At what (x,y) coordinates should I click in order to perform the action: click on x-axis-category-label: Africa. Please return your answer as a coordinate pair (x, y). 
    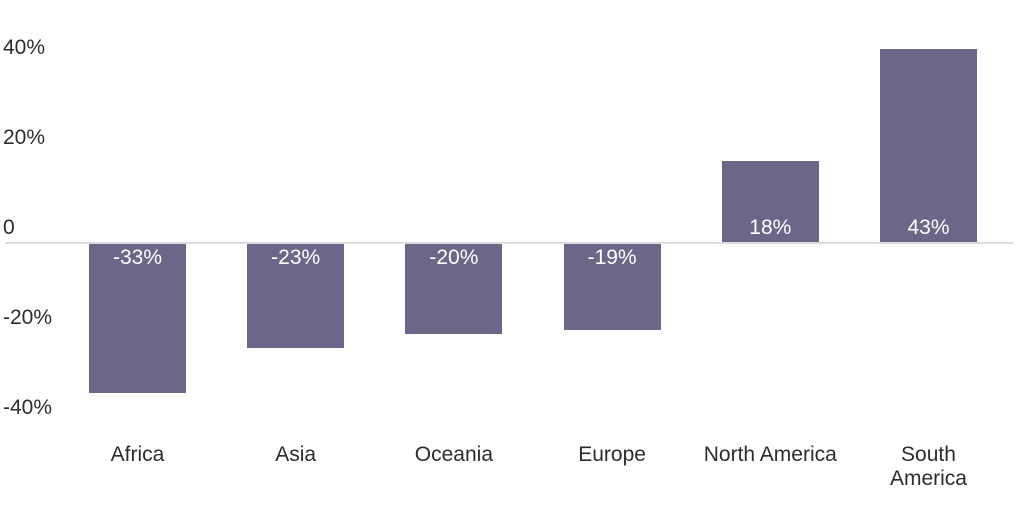
    Looking at the image, I should click on (137, 454).